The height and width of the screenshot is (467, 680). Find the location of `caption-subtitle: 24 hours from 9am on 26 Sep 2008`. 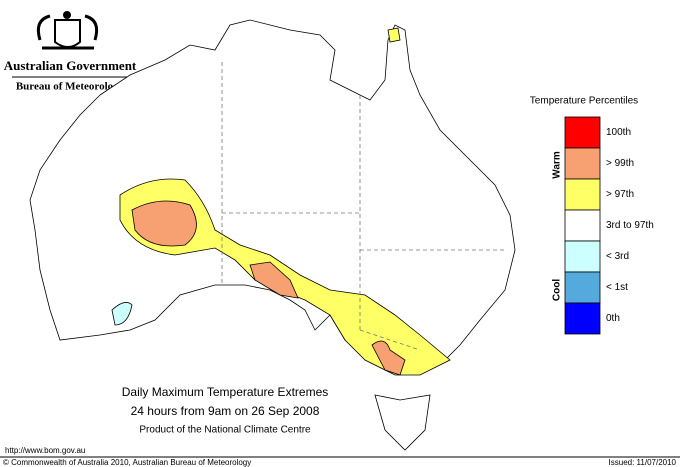

caption-subtitle: 24 hours from 9am on 26 Sep 2008 is located at coordinates (225, 411).